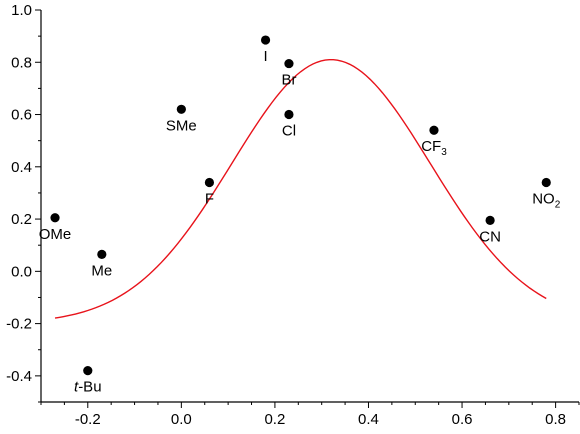 This screenshot has height=434, width=580. What do you see at coordinates (181, 125) in the screenshot?
I see `point-label: SMe` at bounding box center [181, 125].